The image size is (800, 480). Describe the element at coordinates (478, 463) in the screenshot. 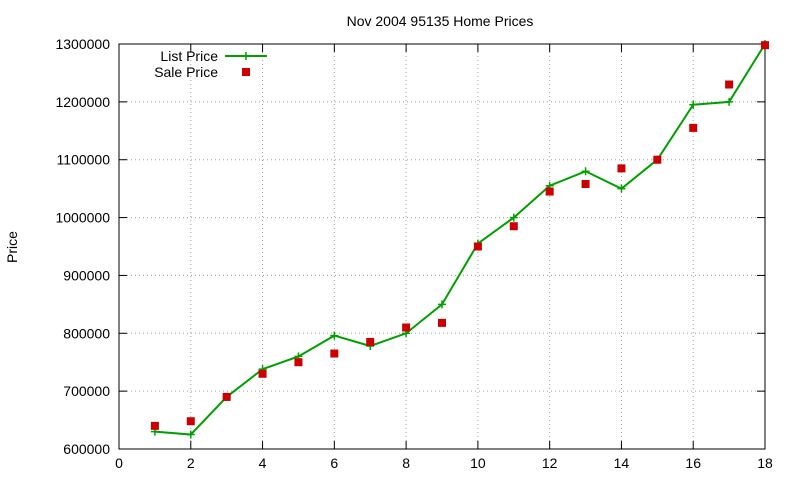

I see `x-tick-label: 10` at that location.